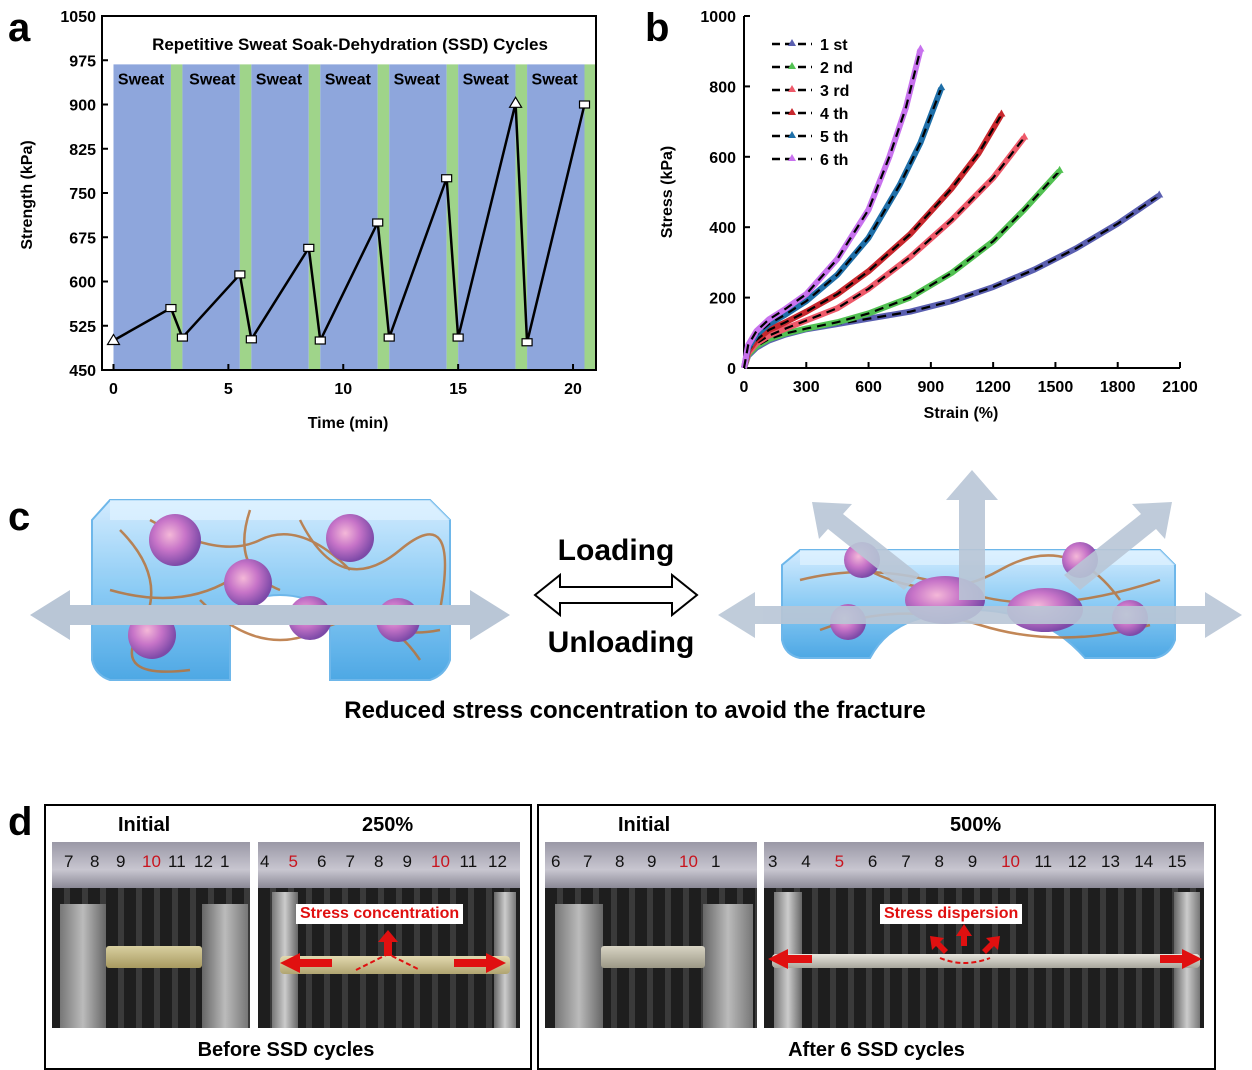 The width and height of the screenshot is (1252, 1070). What do you see at coordinates (722, 299) in the screenshot?
I see `y-tick-label: 200` at bounding box center [722, 299].